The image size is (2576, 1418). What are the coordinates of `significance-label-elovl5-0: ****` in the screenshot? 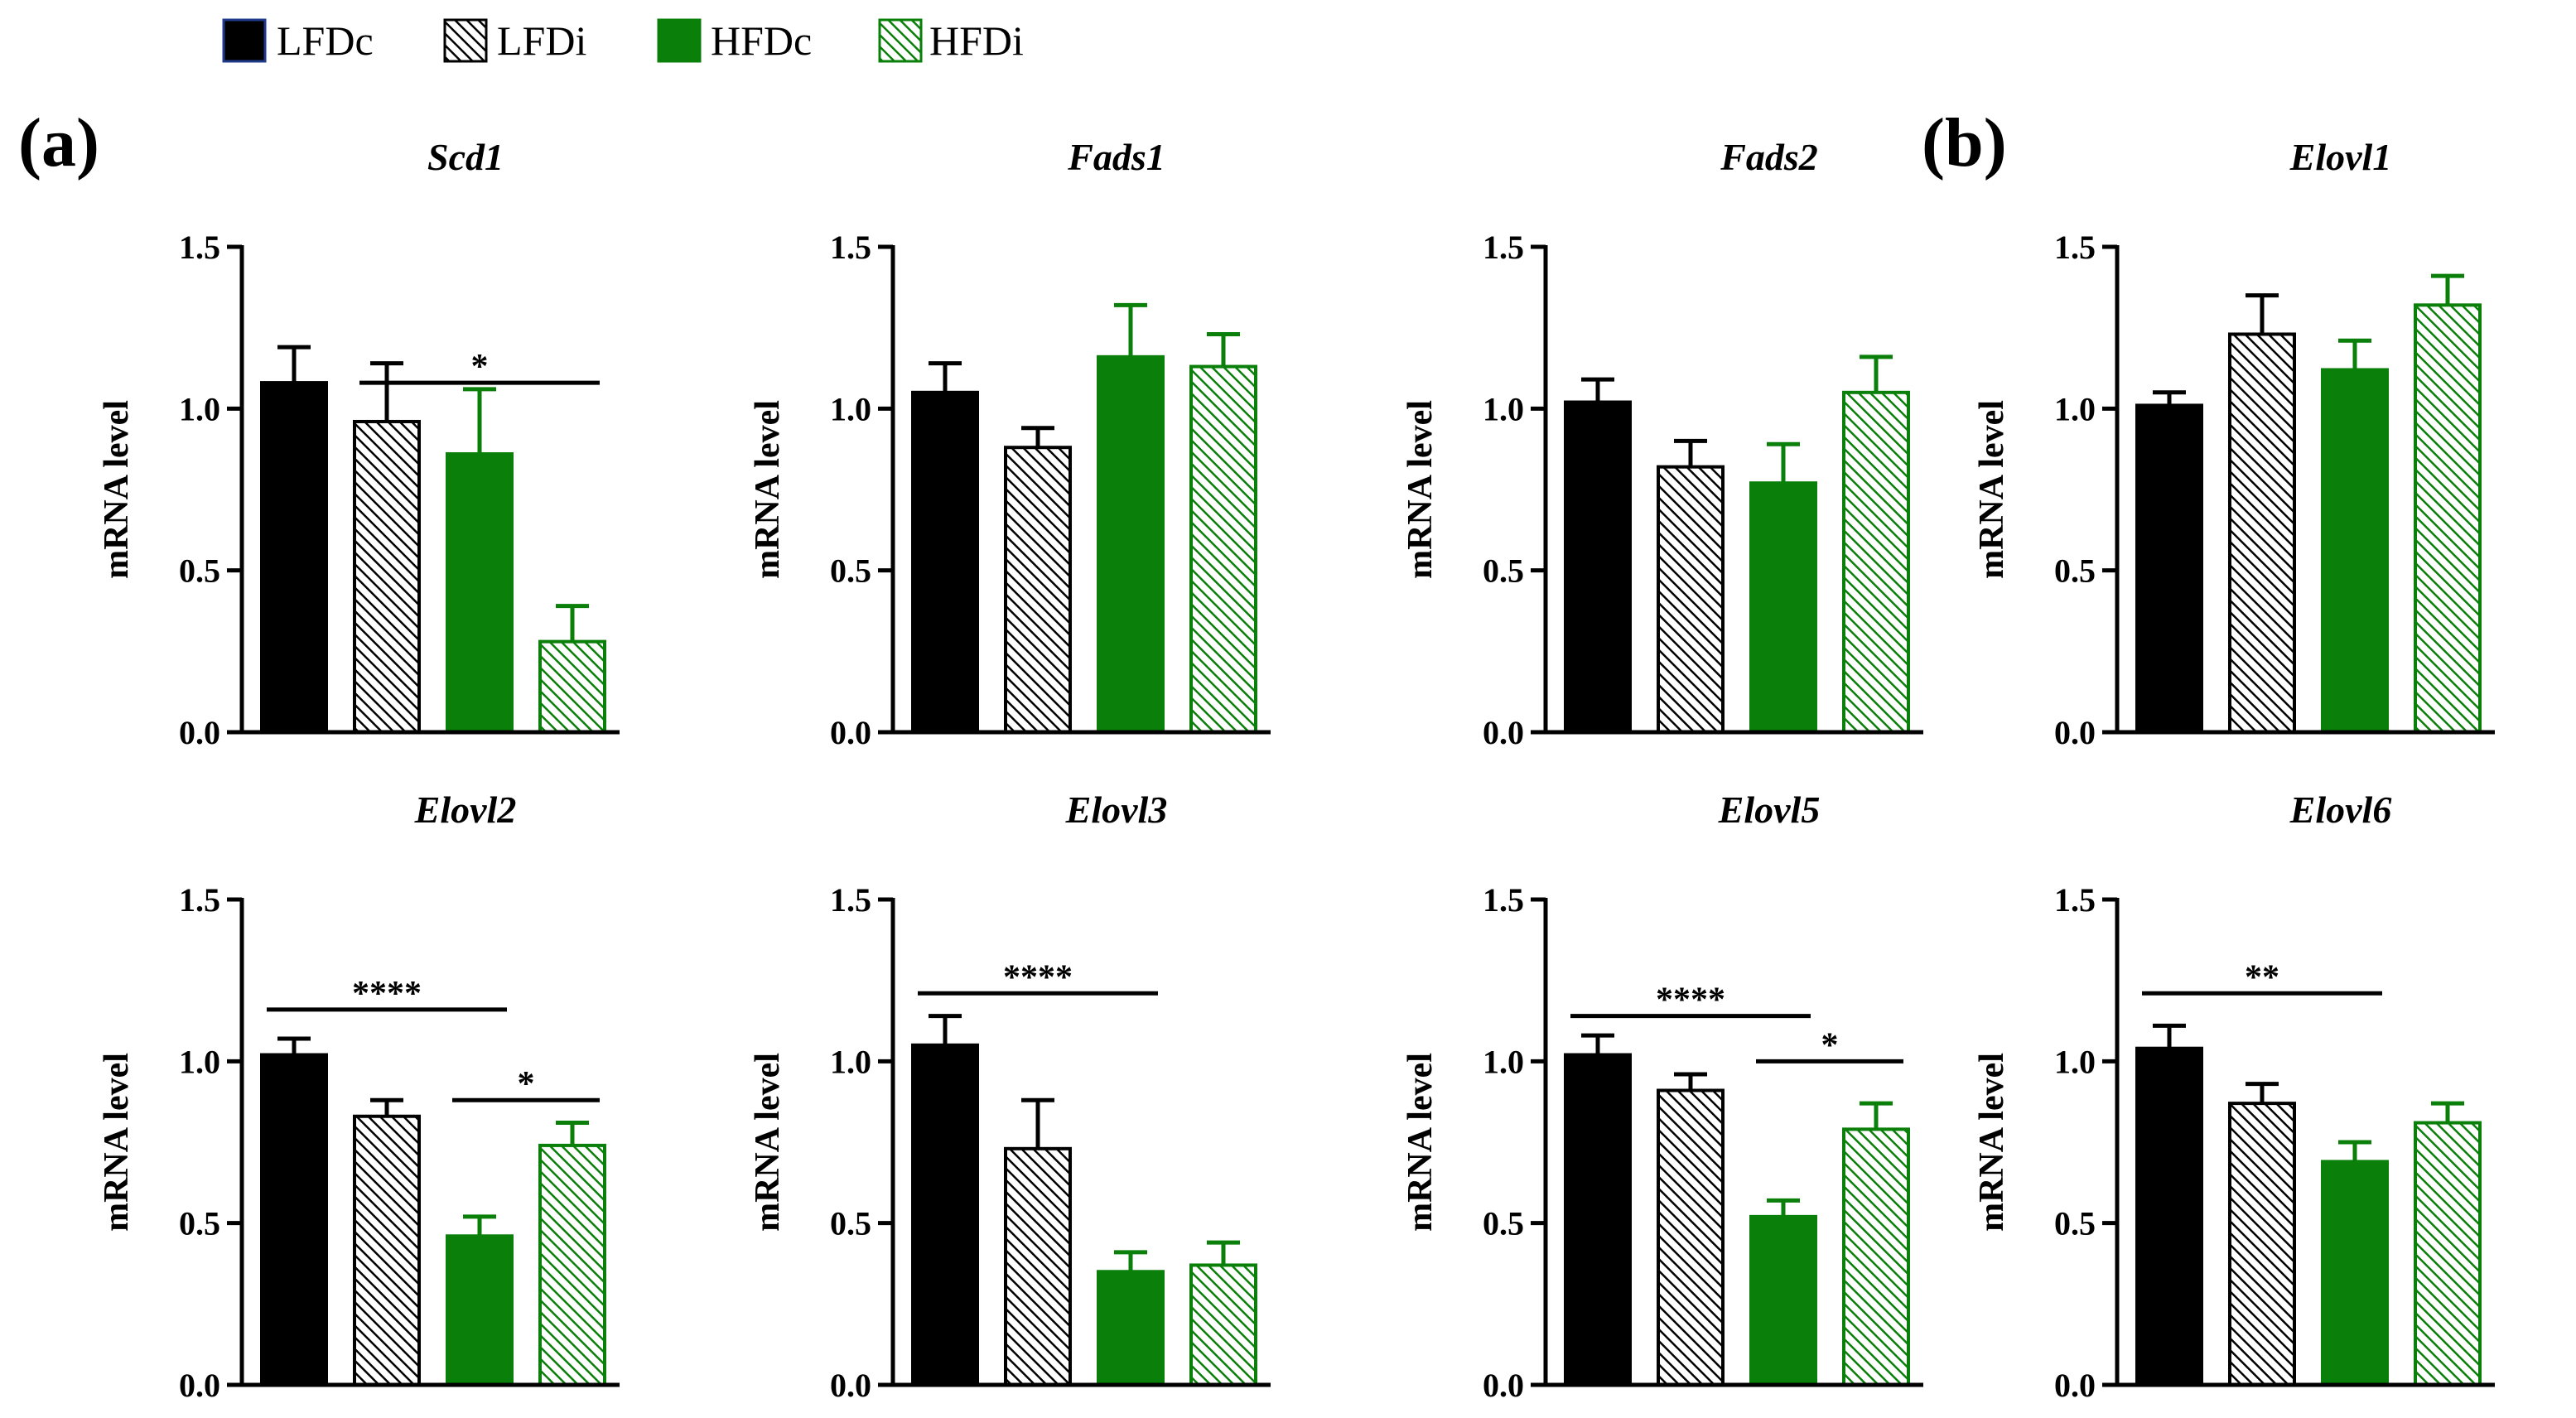 It's located at (1690, 1001).